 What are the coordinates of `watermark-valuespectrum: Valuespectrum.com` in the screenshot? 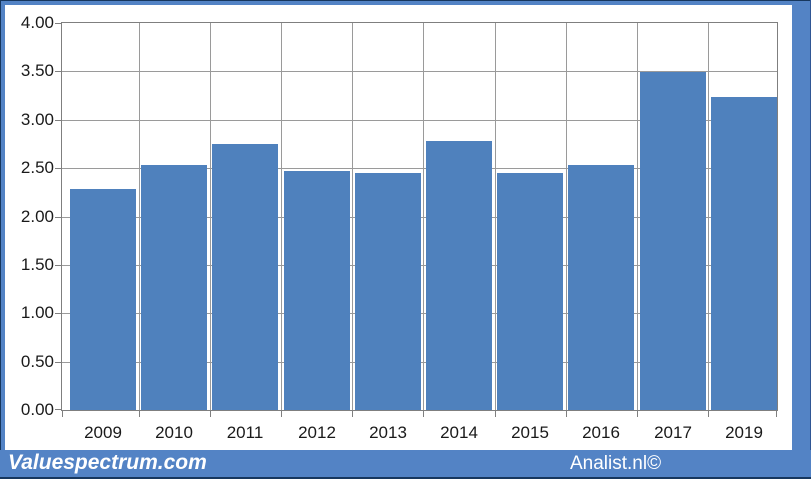 It's located at (107, 462).